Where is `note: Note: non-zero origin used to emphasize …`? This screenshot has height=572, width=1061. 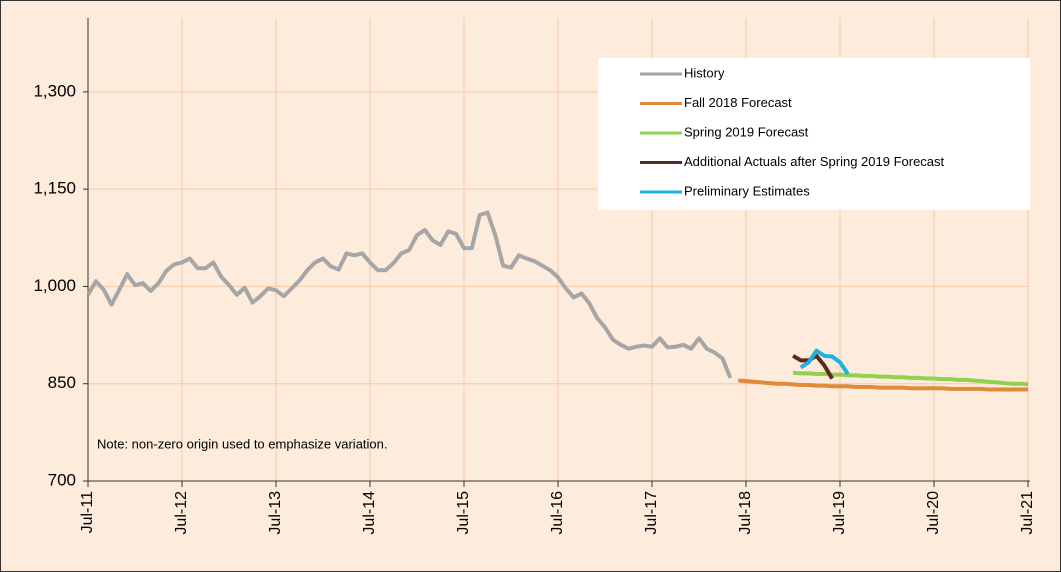
note: Note: non-zero origin used to emphasize … is located at coordinates (242, 443).